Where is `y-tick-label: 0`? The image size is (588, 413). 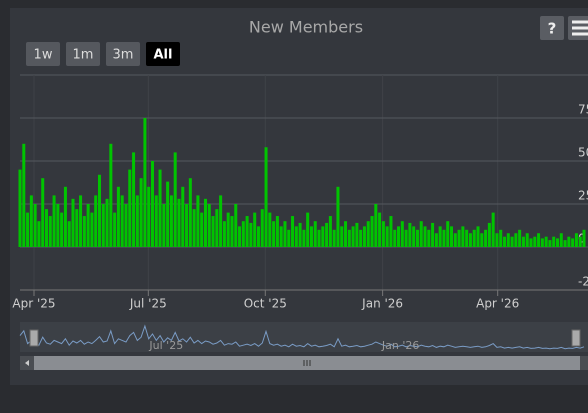
y-tick-label: 0 is located at coordinates (582, 239).